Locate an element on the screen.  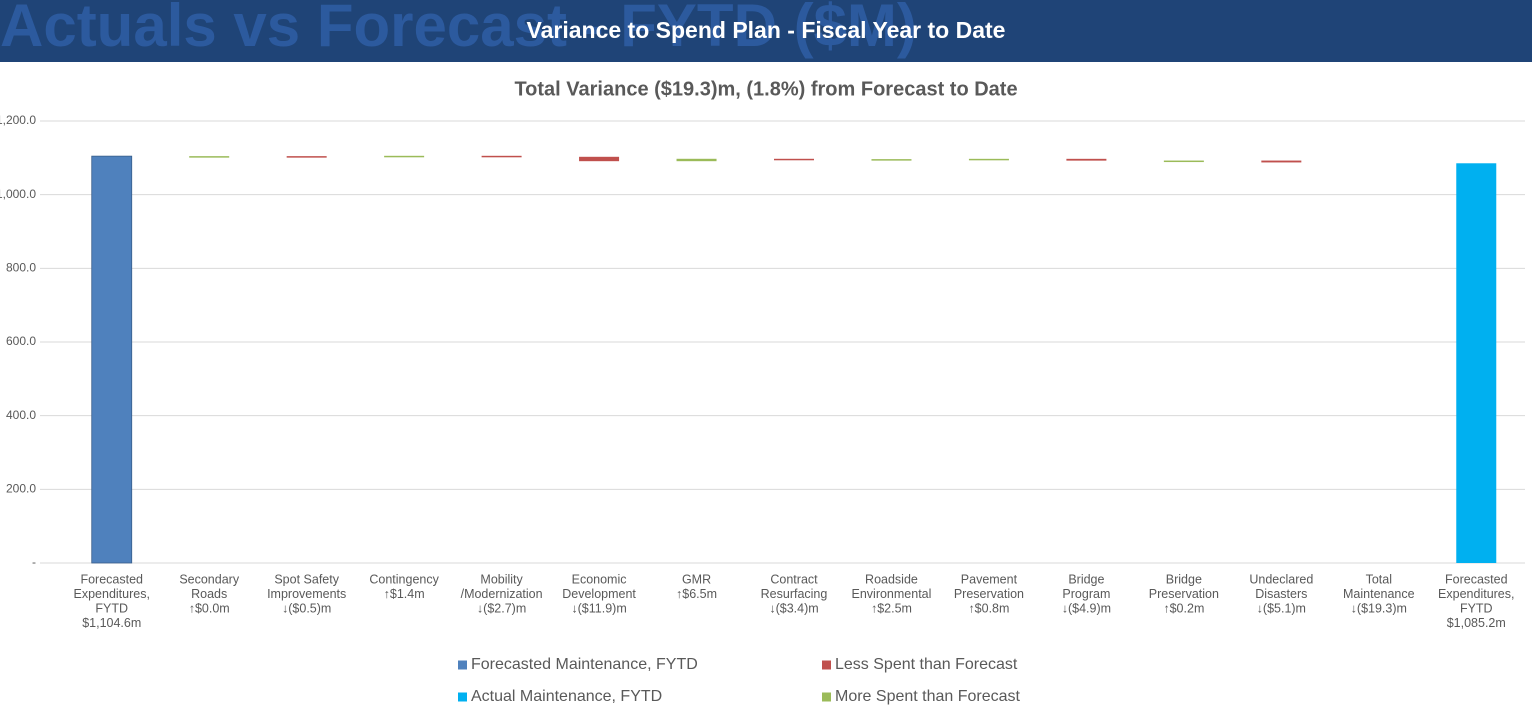
legend-label: Actual Maintenance, FYTD is located at coordinates (566, 696).